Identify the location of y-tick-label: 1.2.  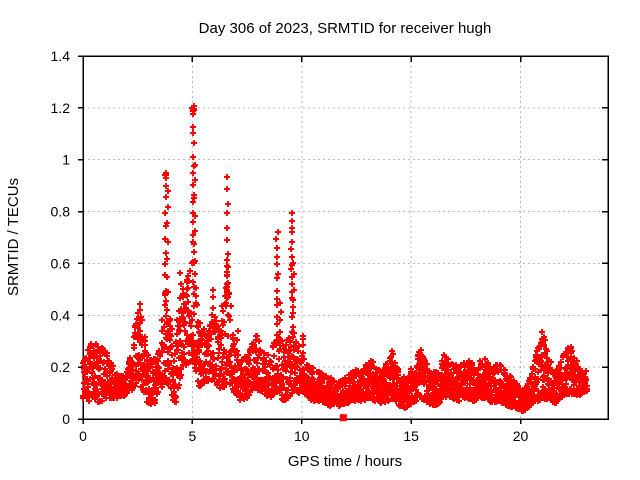
(61, 108).